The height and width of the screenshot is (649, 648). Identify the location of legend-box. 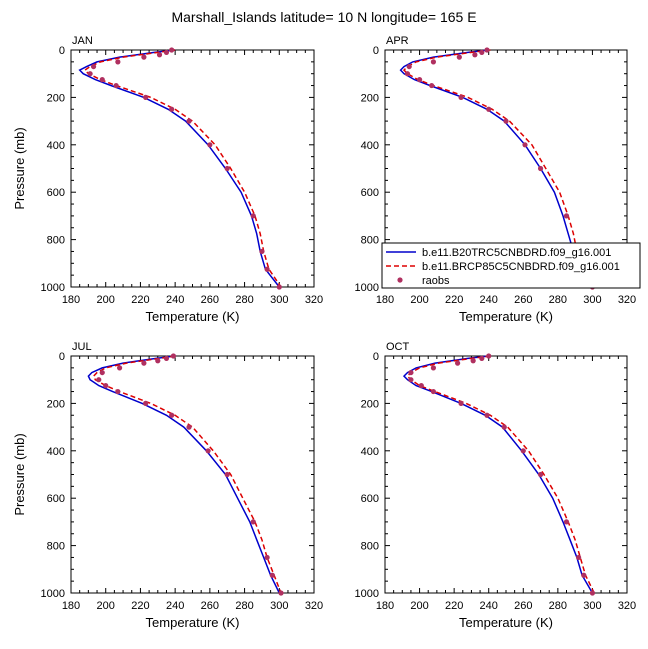
(511, 265).